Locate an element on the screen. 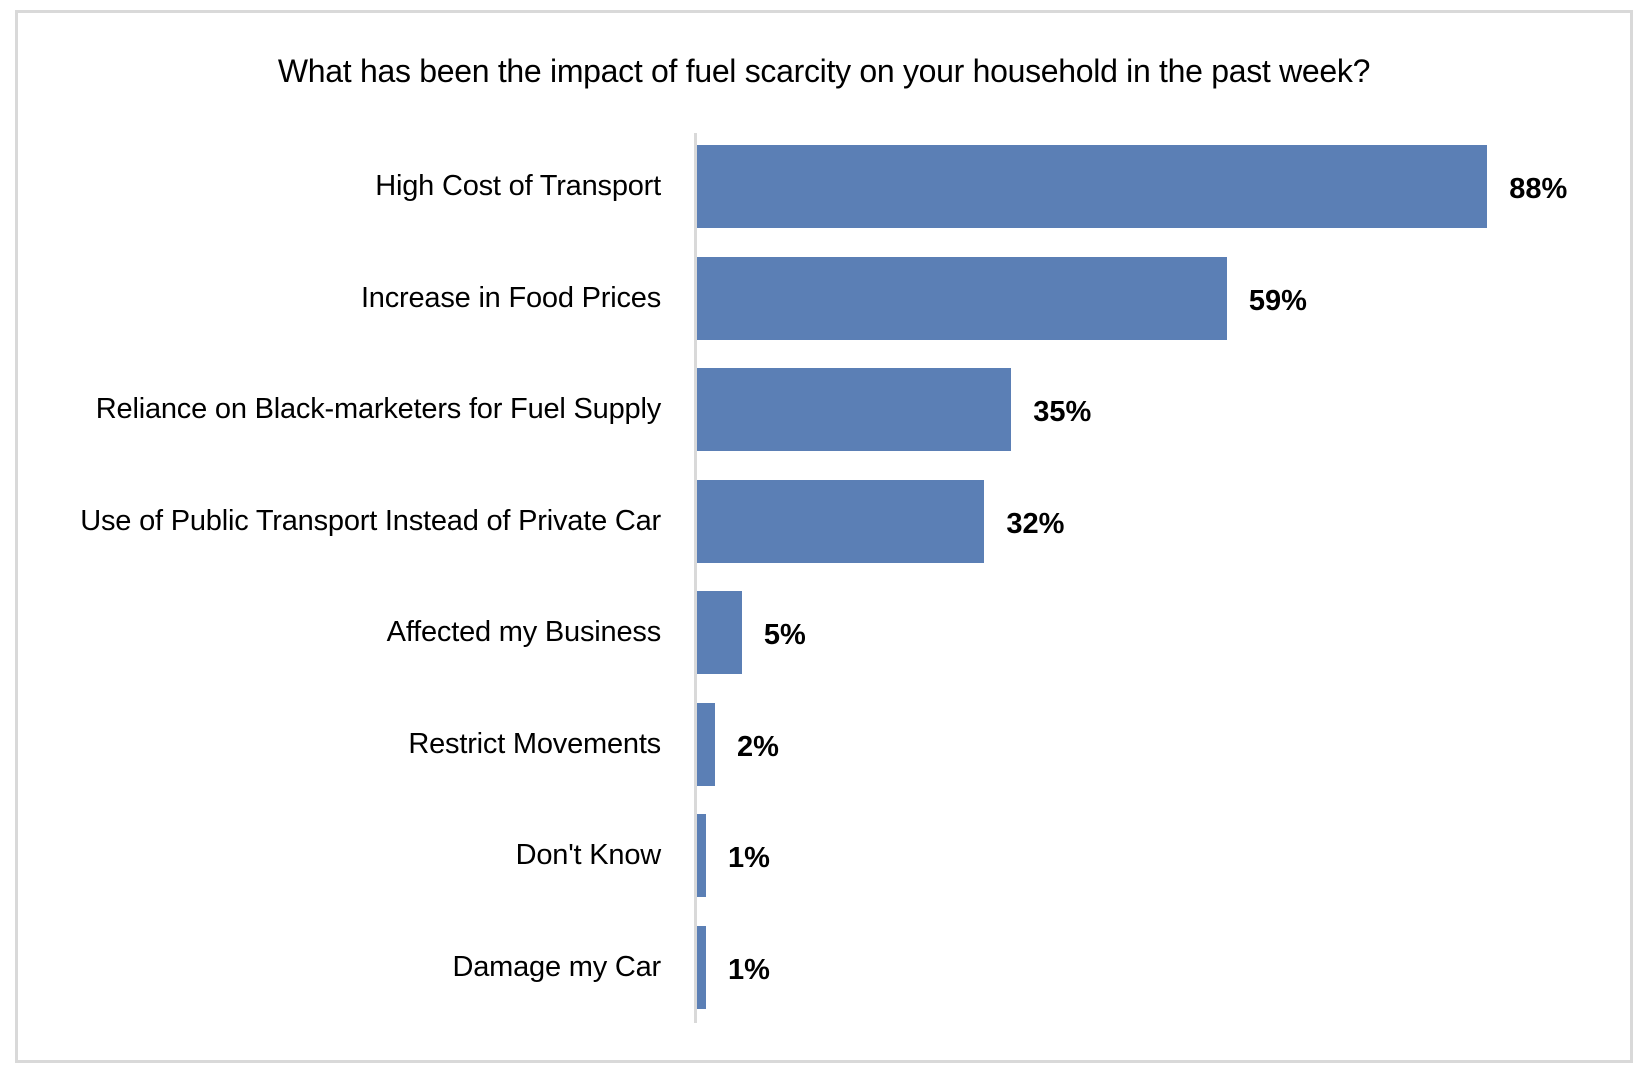 Image resolution: width=1650 pixels, height=1084 pixels. bar-row: Damage my Car 1% is located at coordinates (824, 967).